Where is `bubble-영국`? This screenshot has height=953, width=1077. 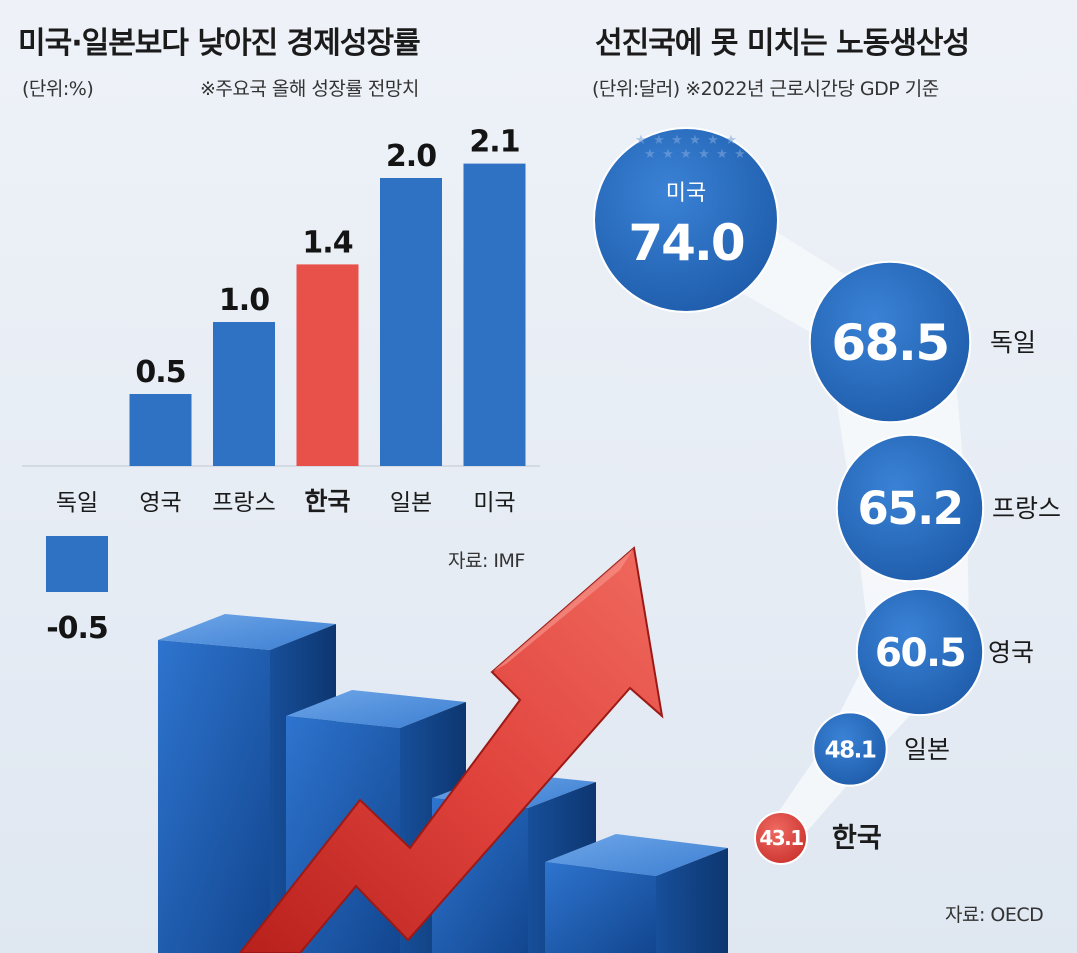
bubble-영국 is located at coordinates (920, 652).